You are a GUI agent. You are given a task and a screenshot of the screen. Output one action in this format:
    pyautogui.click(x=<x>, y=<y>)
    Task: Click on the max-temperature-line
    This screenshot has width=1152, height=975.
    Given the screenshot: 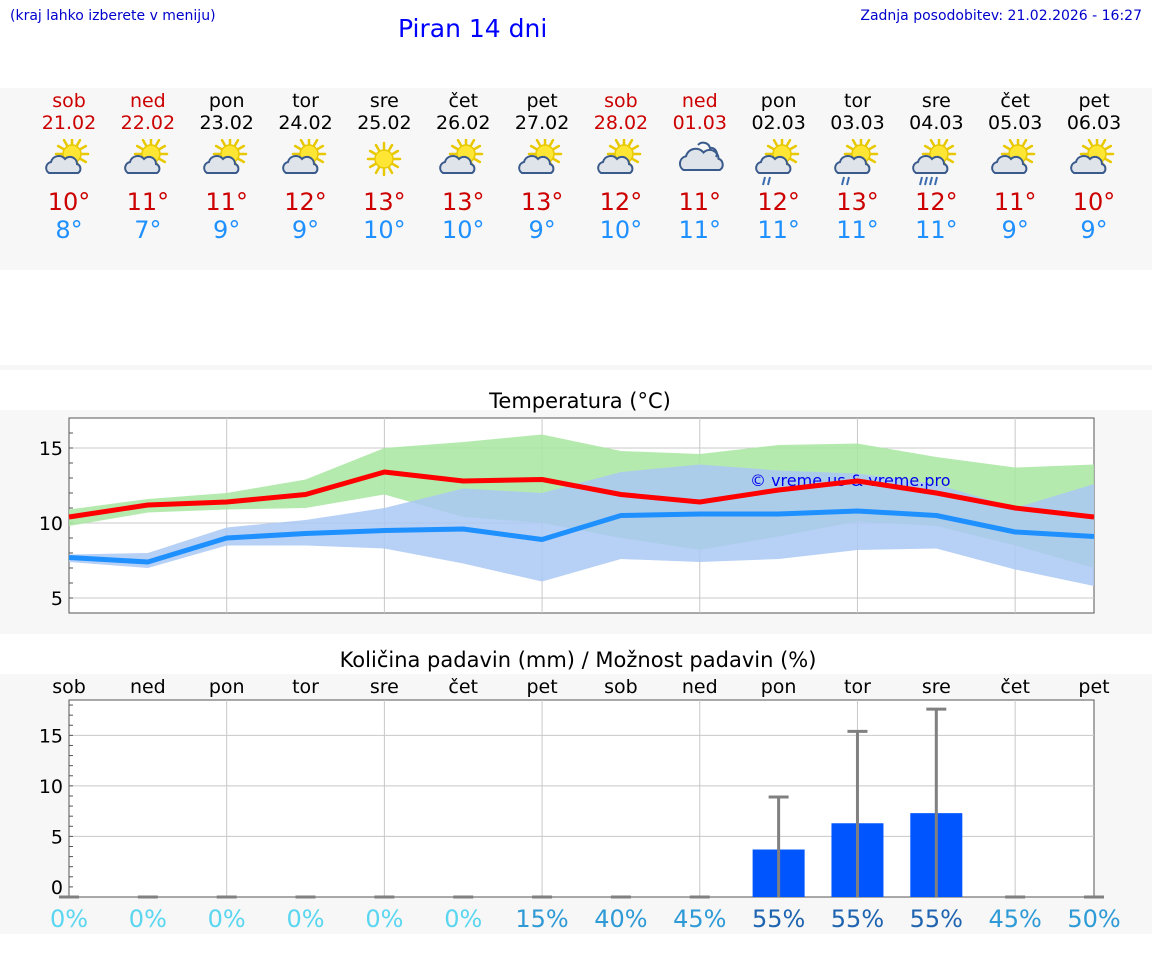 What is the action you would take?
    pyautogui.click(x=581, y=494)
    